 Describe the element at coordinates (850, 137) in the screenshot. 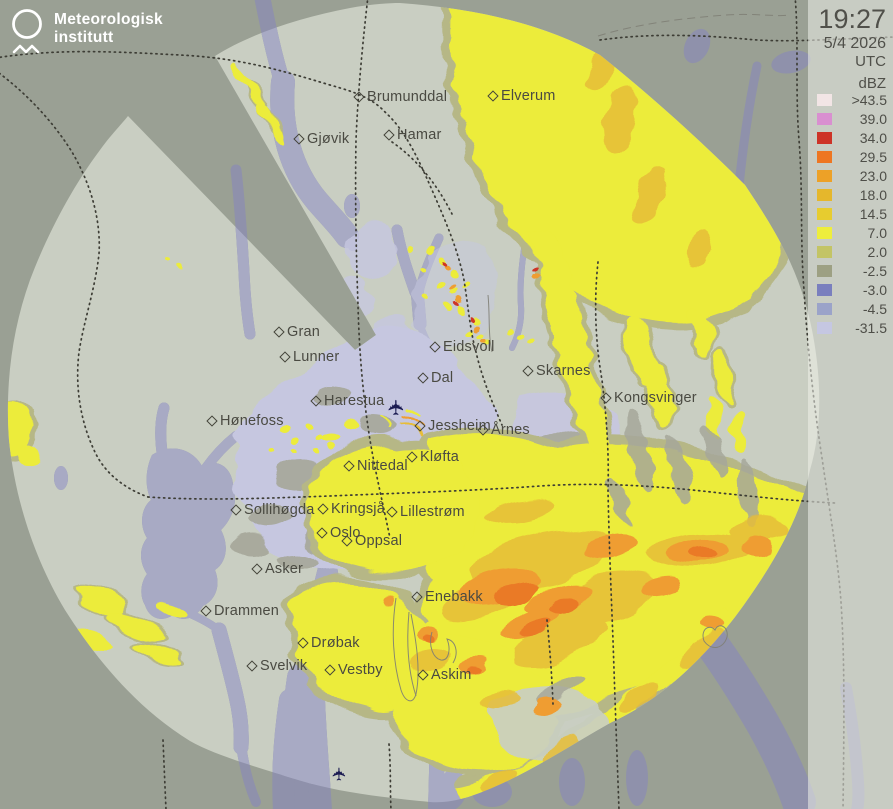

I see `legend-row: 34.0` at that location.